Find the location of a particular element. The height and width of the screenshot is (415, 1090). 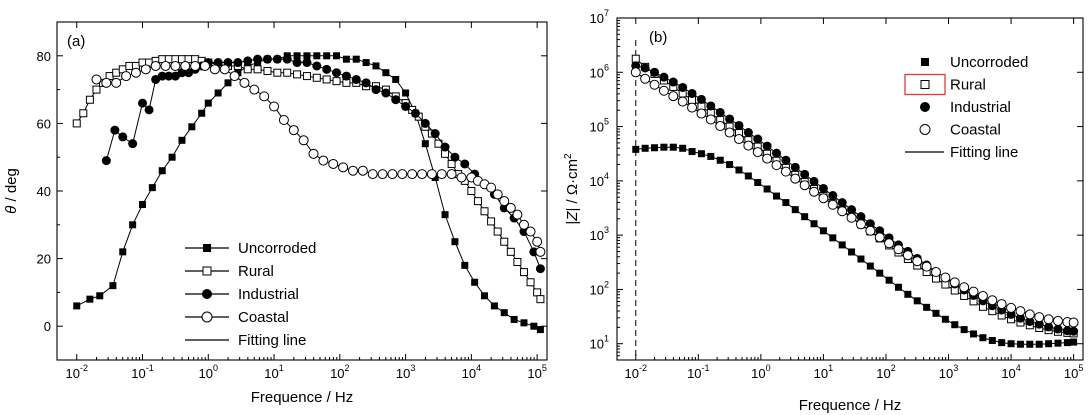

x-tick-label: 10⁵ is located at coordinates (1073, 372).